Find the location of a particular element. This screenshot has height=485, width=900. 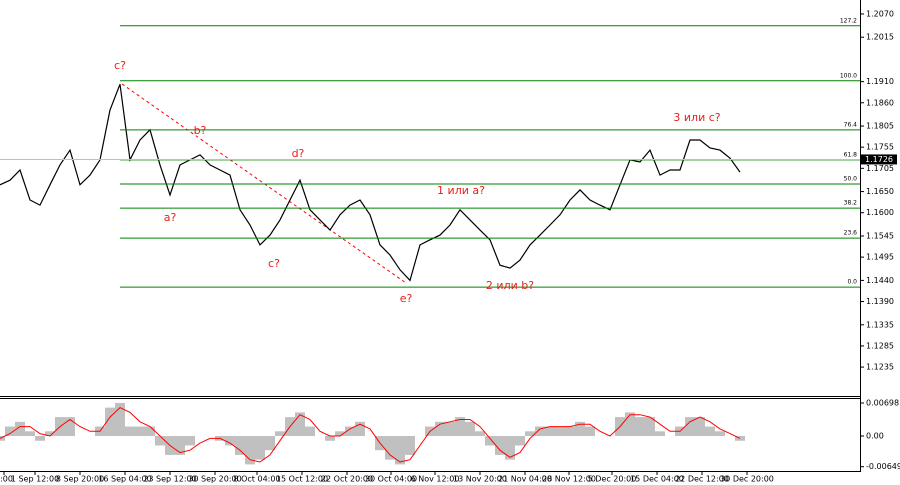

wave-label: d? is located at coordinates (298, 153).